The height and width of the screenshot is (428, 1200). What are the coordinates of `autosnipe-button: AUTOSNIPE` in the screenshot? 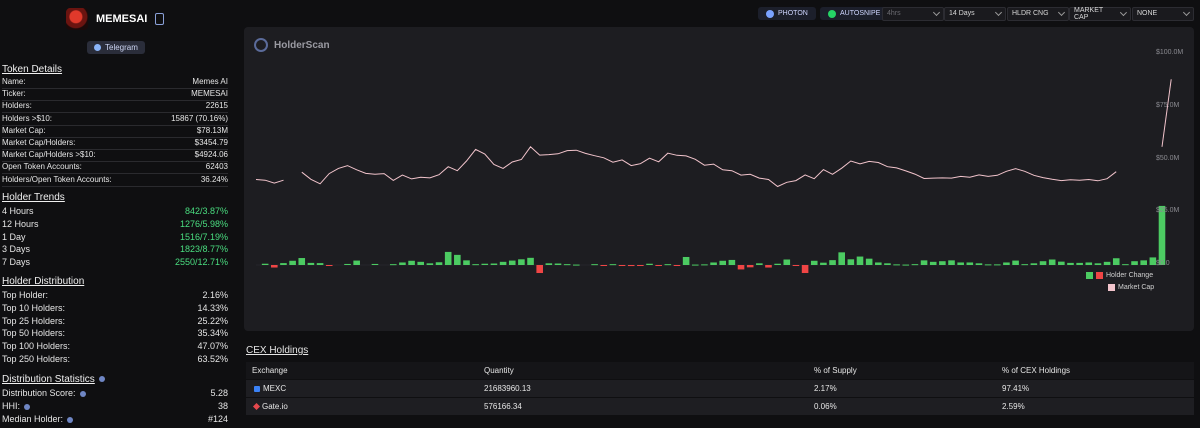 It's located at (854, 13).